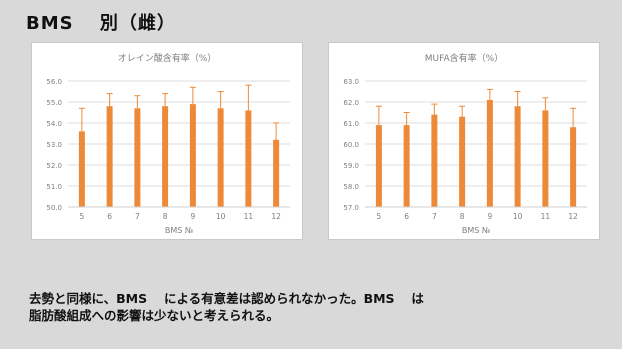 Image resolution: width=622 pixels, height=349 pixels. Describe the element at coordinates (54, 187) in the screenshot. I see `y-tick-label: 51.0` at that location.